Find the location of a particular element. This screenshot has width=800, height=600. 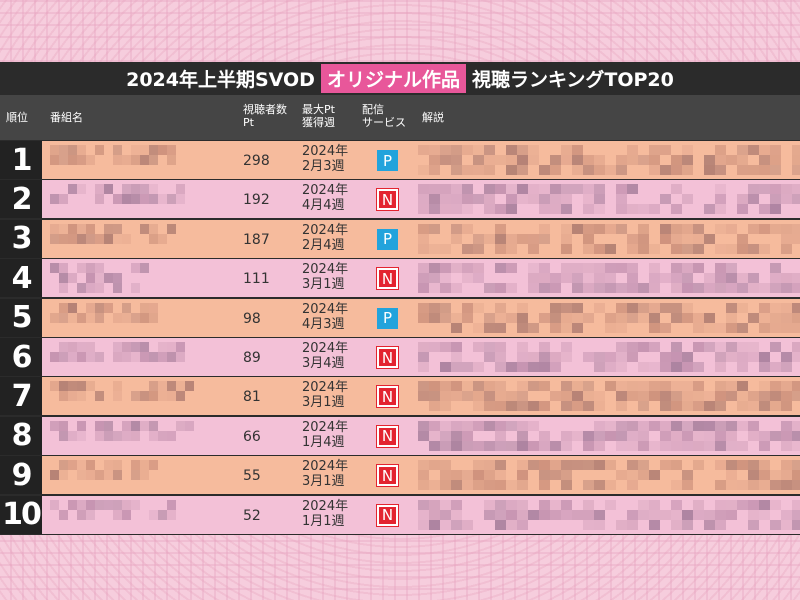

peak-week: 2024年 1月4週 is located at coordinates (325, 434).